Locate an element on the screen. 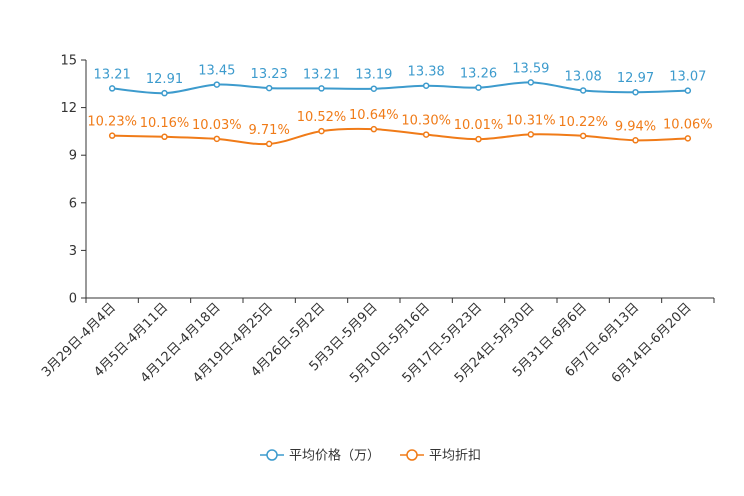 The height and width of the screenshot is (496, 744). legend-marker-avg-price is located at coordinates (272, 455).